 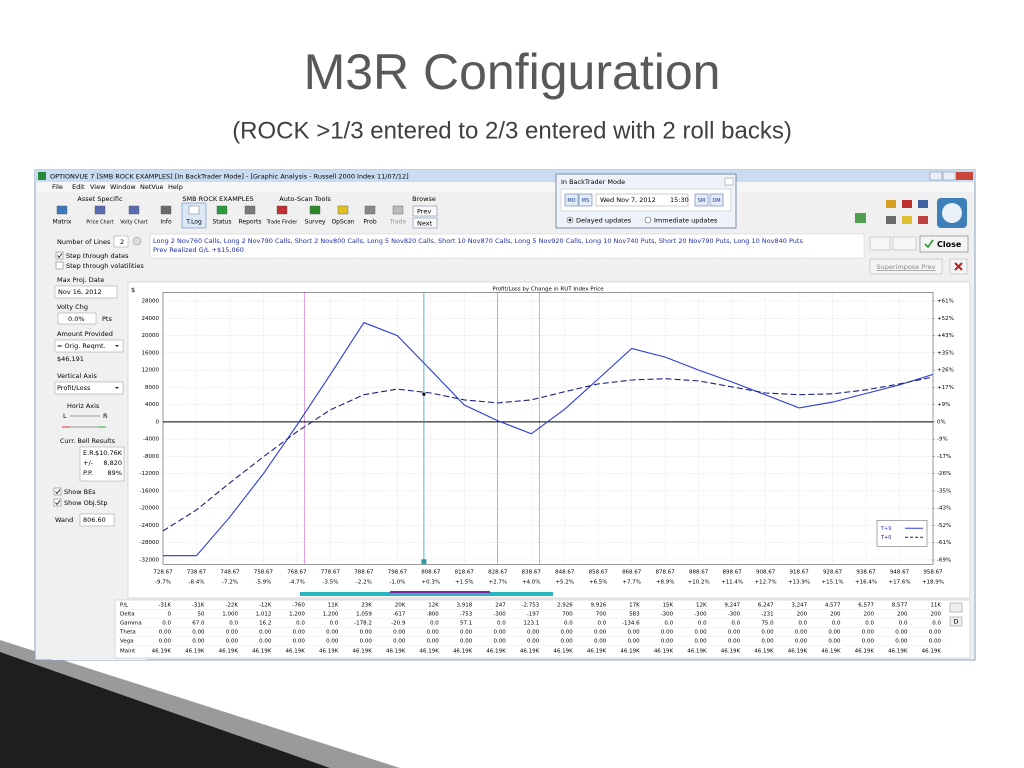 I want to click on menu-item: File, so click(x=57, y=187).